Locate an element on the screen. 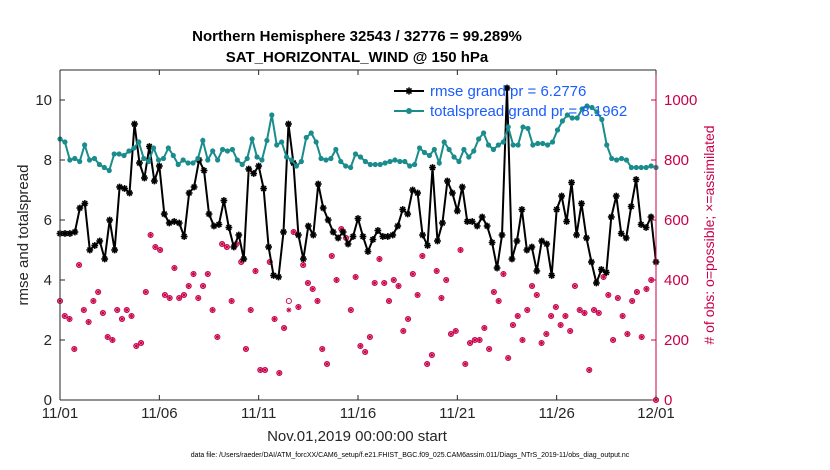  x-tick-label: 11/26 is located at coordinates (556, 413).